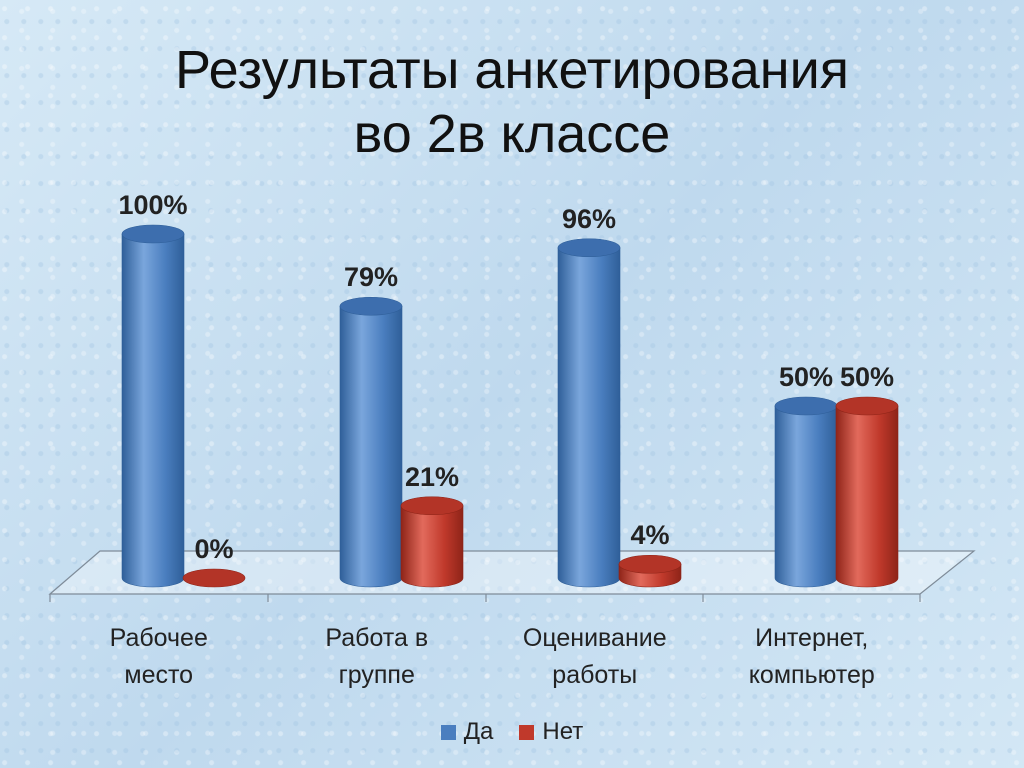  I want to click on data-label: 4%, so click(649, 535).